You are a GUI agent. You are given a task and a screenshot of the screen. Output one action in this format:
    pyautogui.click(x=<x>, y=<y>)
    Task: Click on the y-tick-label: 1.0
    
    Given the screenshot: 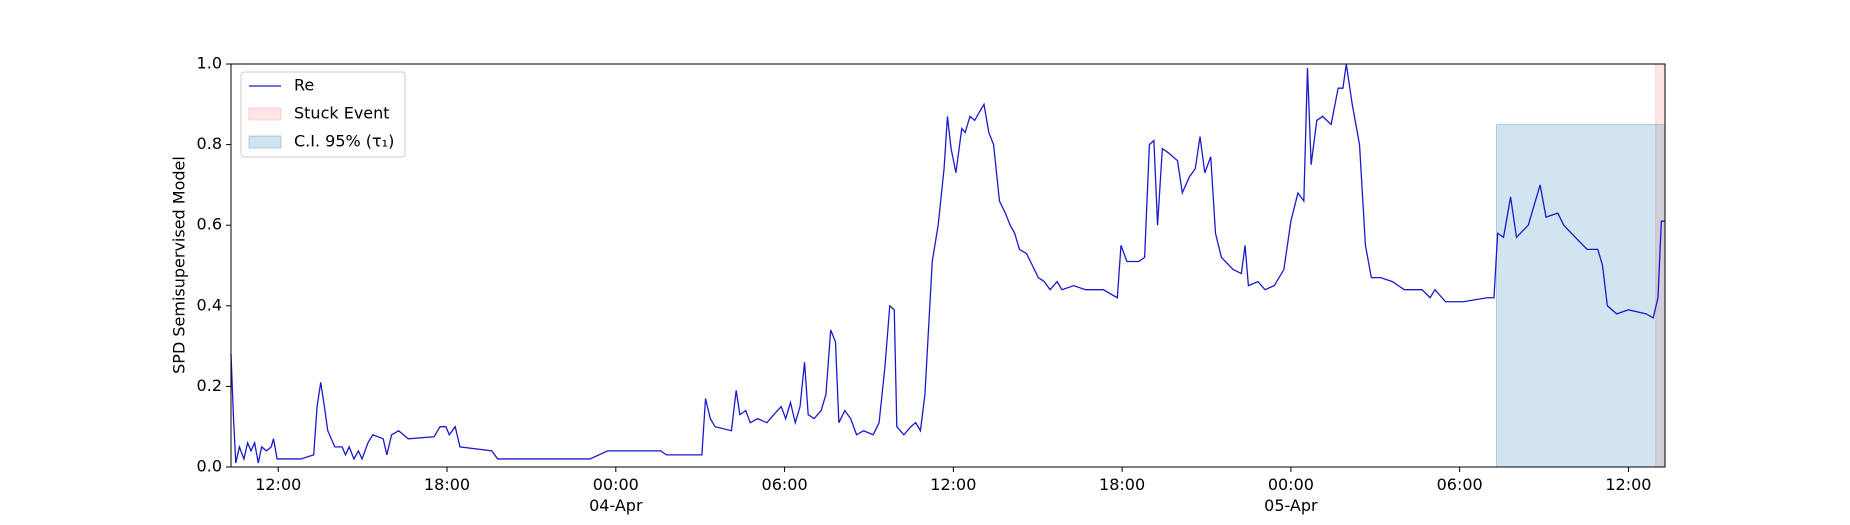 What is the action you would take?
    pyautogui.click(x=209, y=63)
    